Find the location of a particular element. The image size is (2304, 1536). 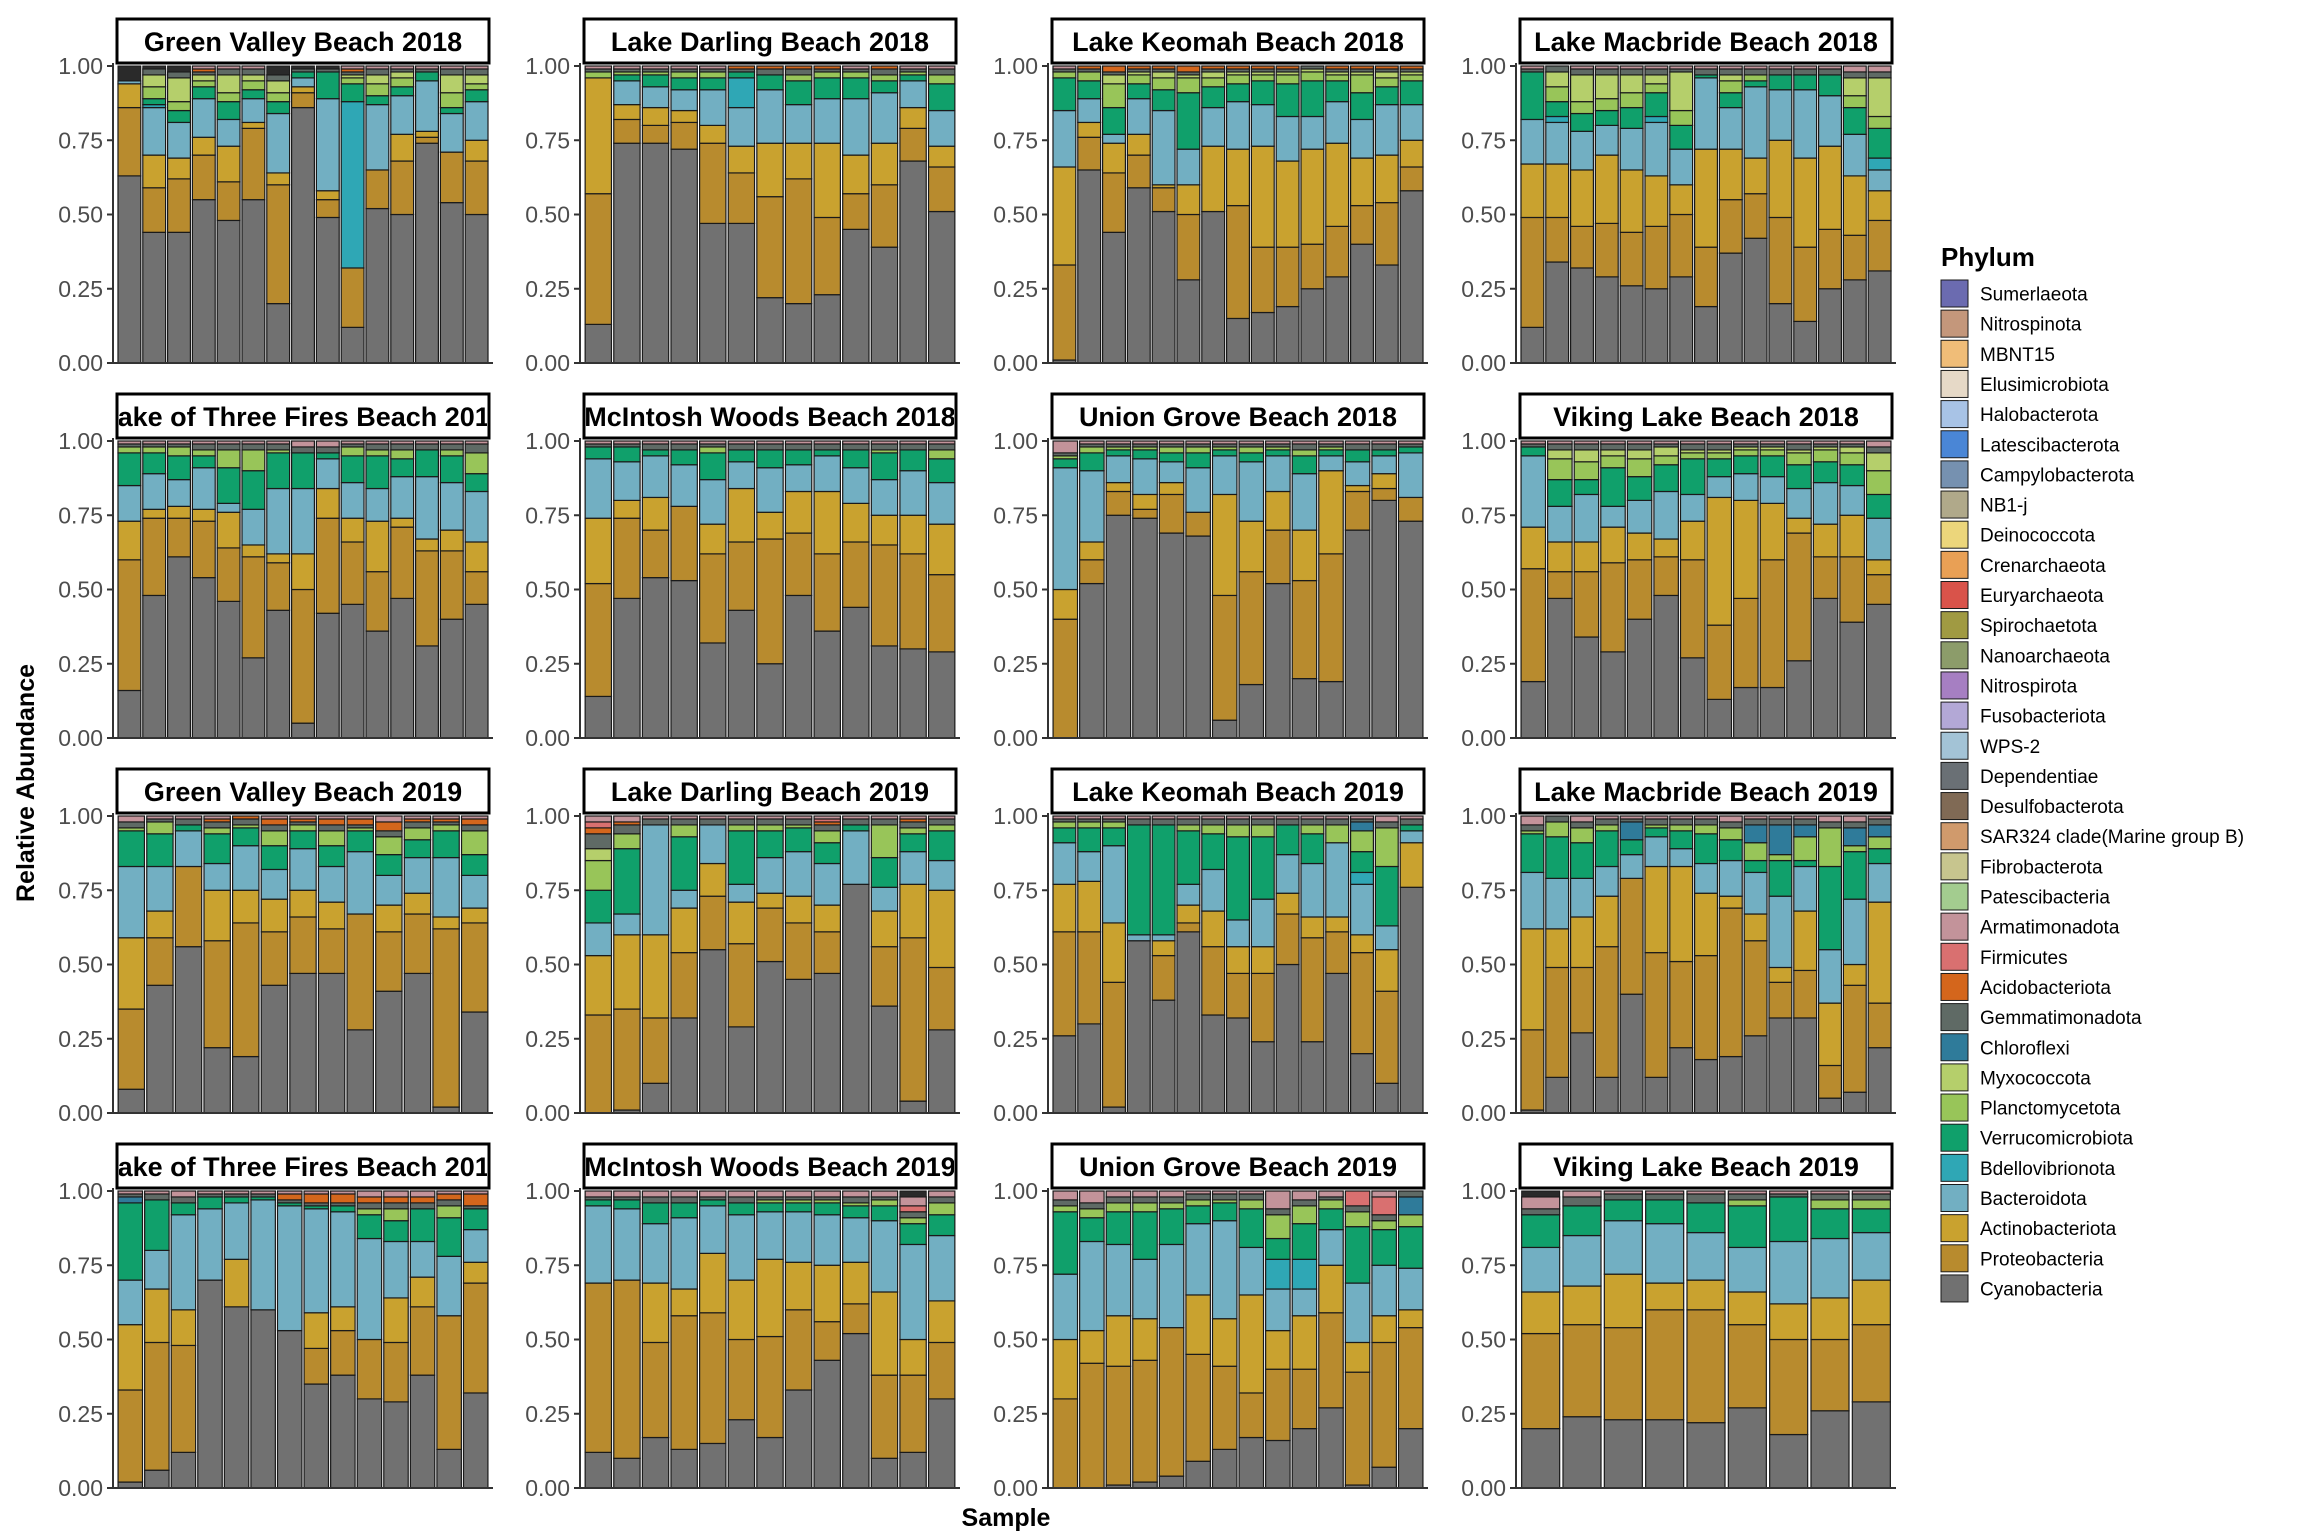

bar-segment-rare is located at coordinates (179, 69).